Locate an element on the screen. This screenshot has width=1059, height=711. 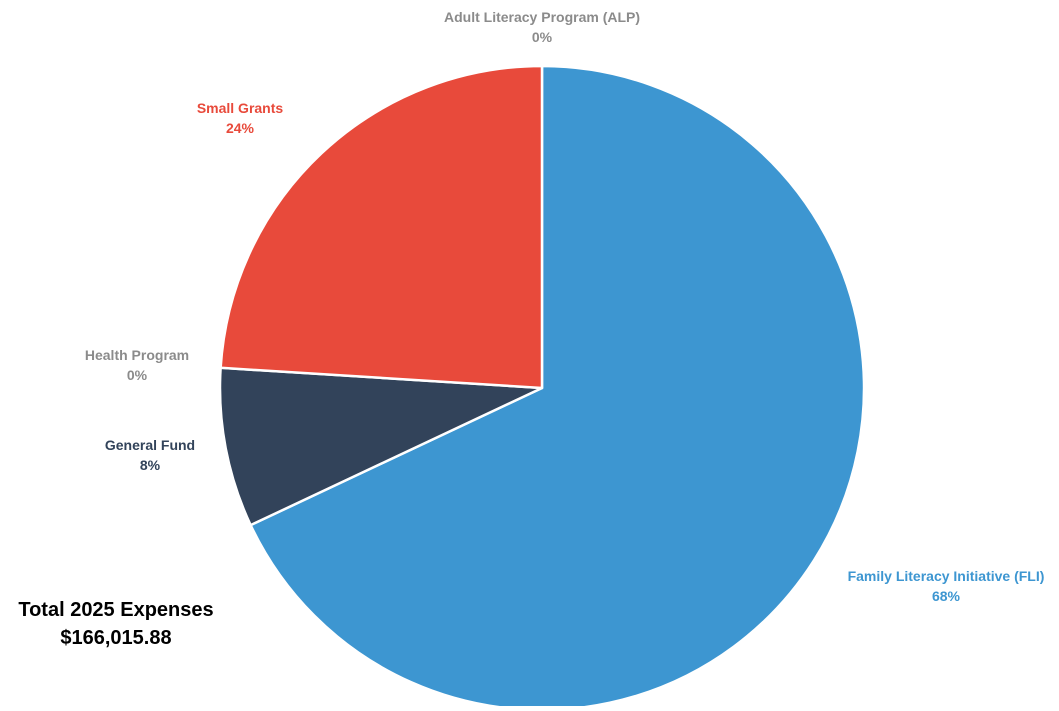
pie-slice-general-fund is located at coordinates (381, 446).